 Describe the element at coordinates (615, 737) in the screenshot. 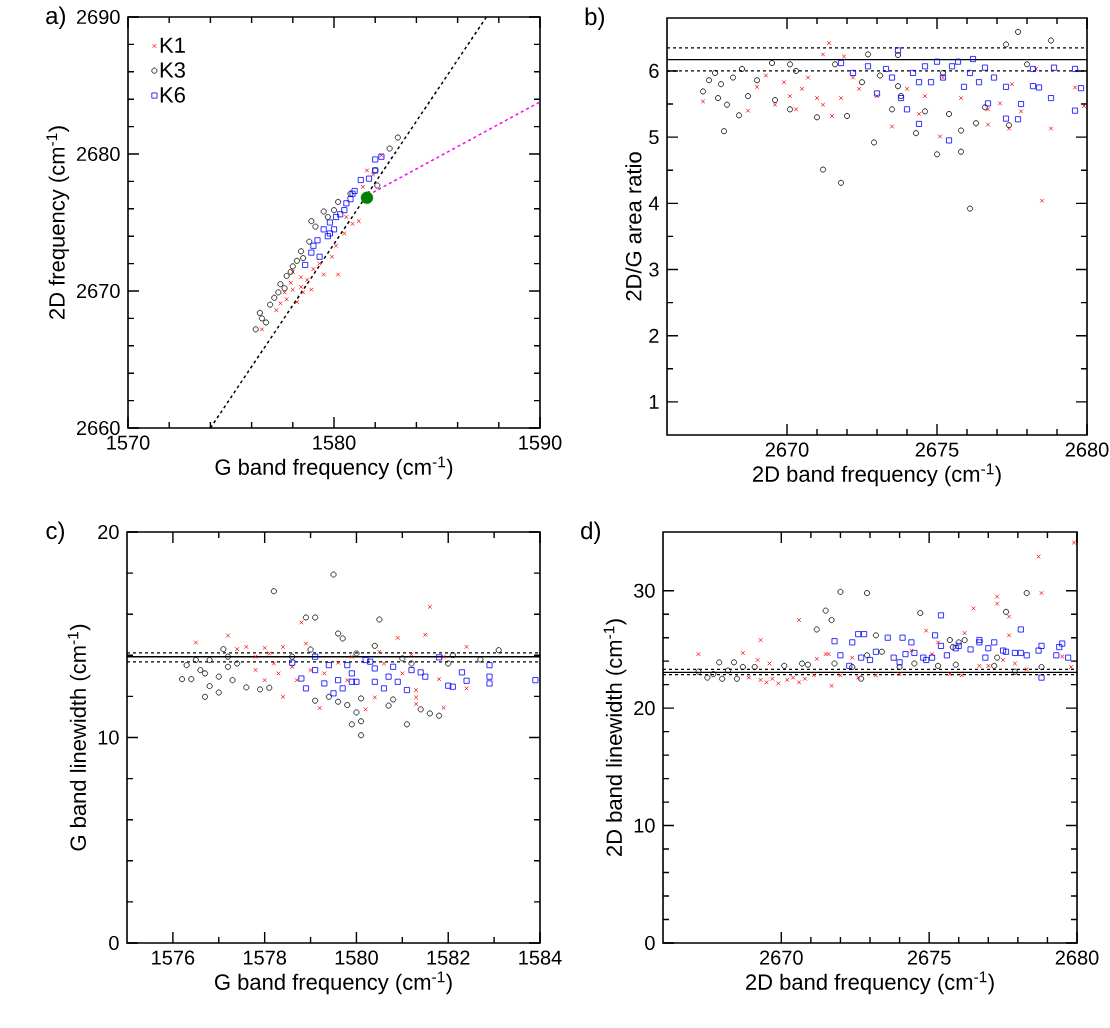

I see `y-axis-title: 2D band linewidth (cm$^{-1}$)` at that location.